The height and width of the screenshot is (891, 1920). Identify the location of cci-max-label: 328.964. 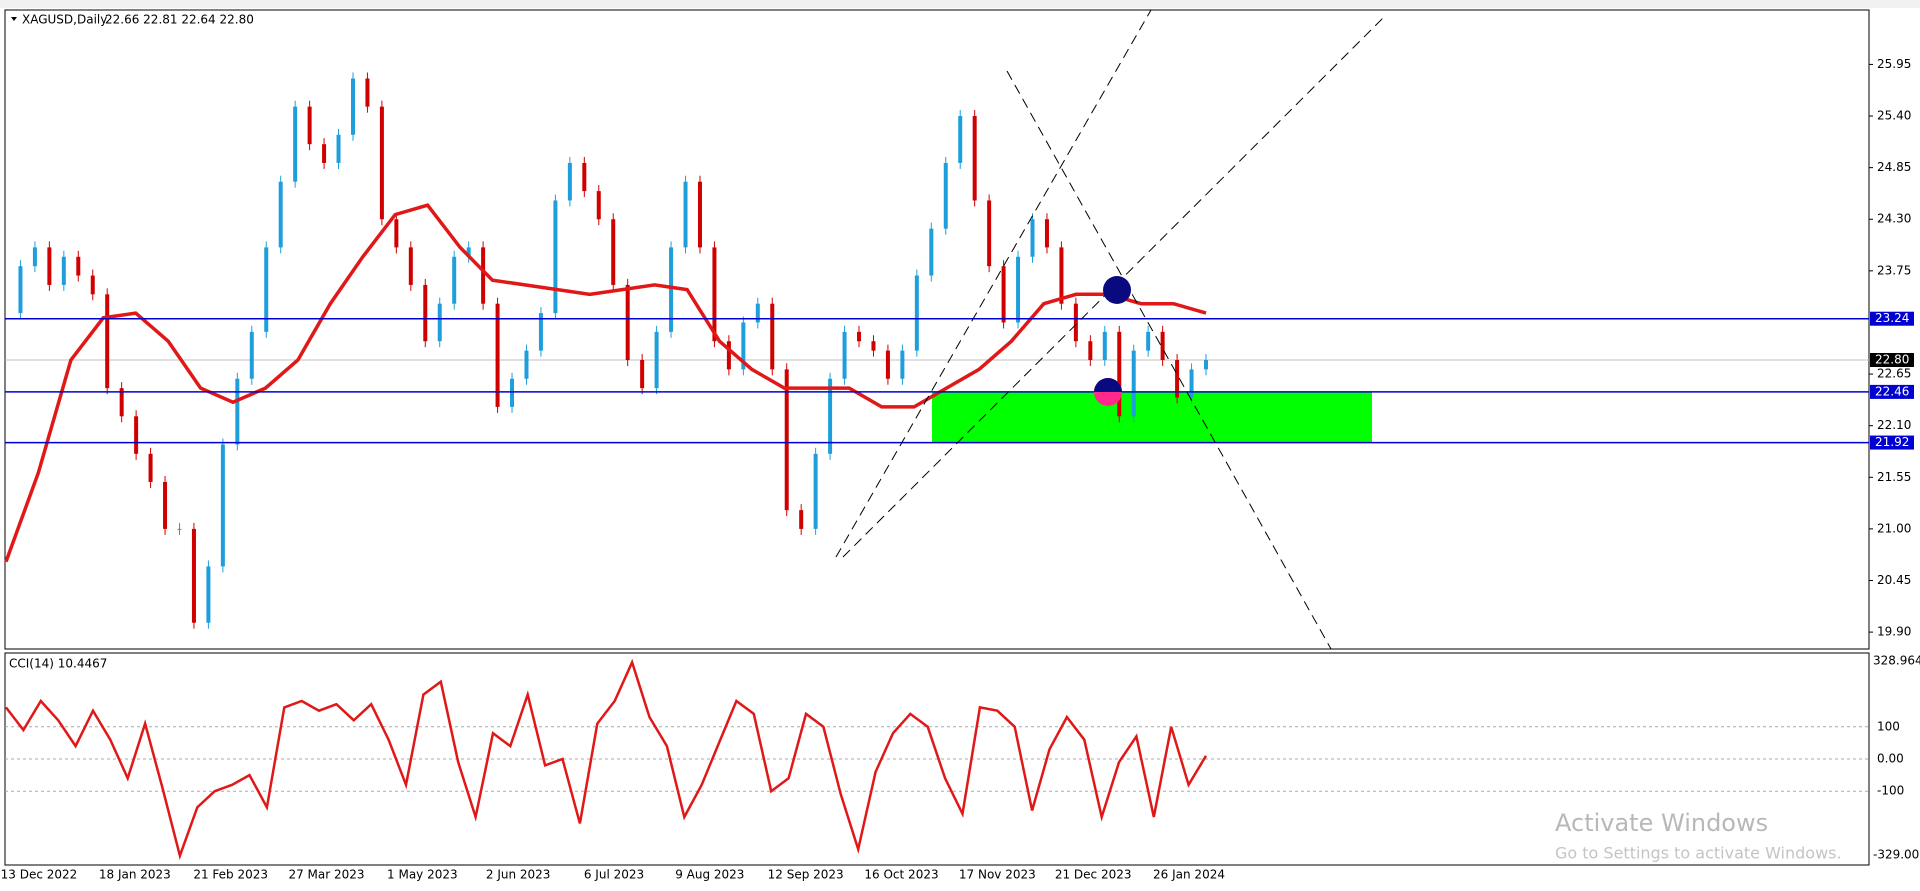
(1896, 661).